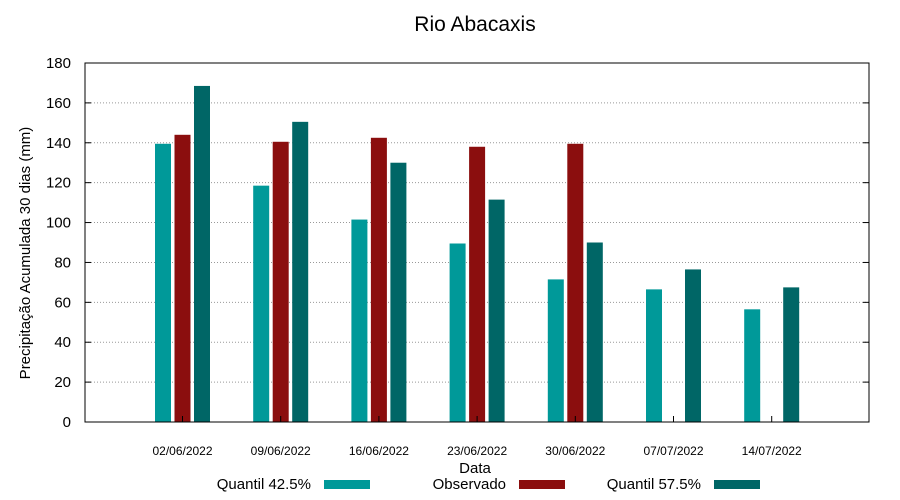 The height and width of the screenshot is (500, 900). I want to click on y-tick-label: 160, so click(58, 103).